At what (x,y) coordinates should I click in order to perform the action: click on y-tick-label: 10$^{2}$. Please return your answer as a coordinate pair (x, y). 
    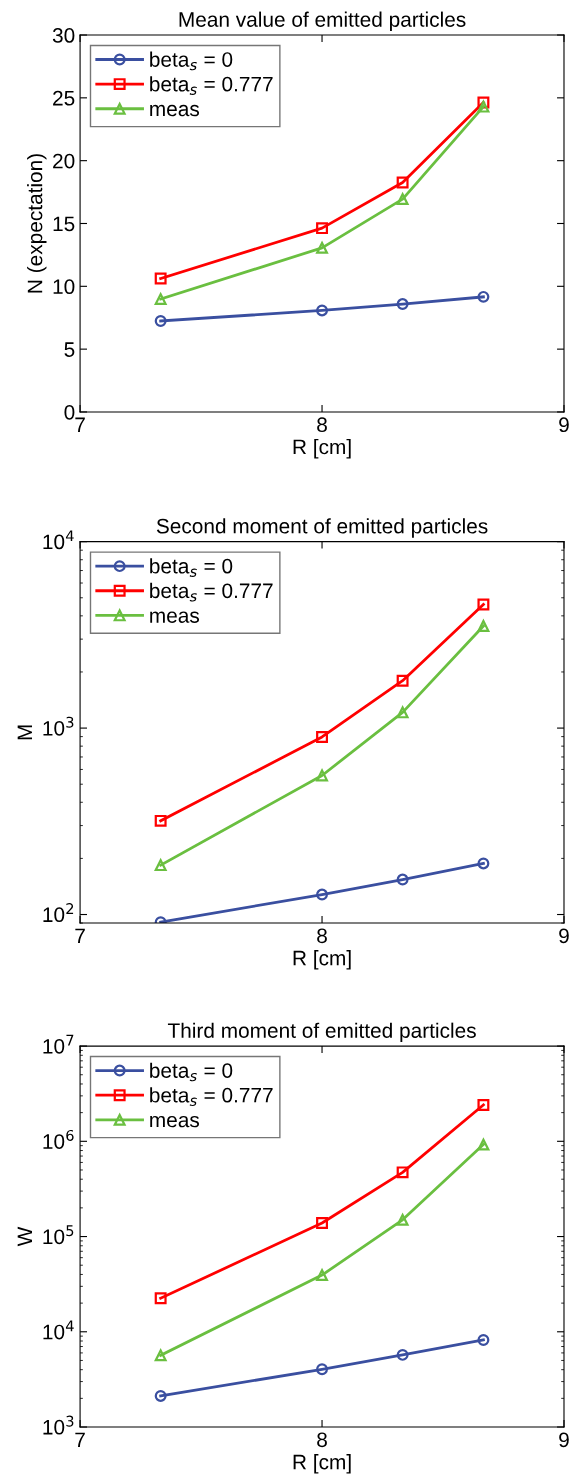
    Looking at the image, I should click on (58, 913).